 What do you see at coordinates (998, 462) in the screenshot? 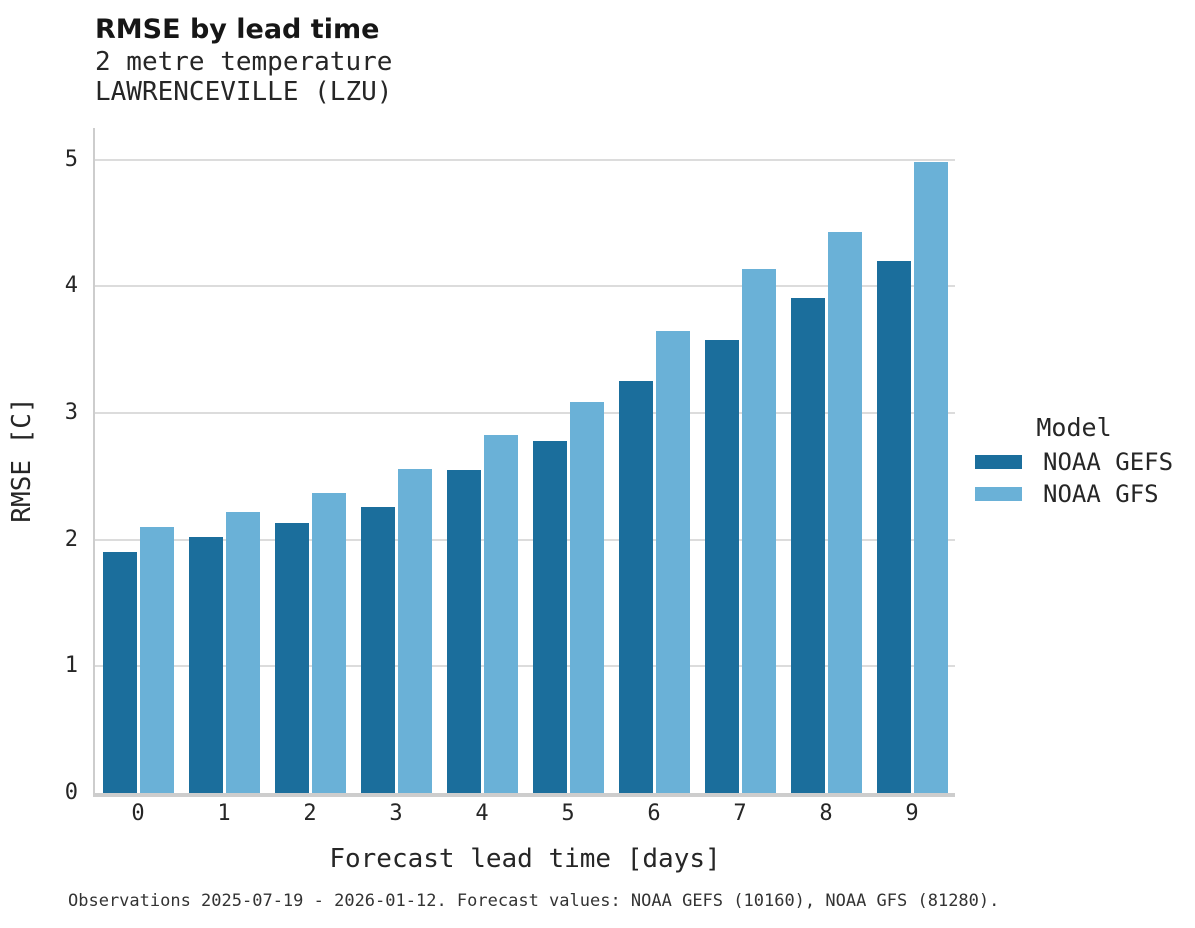
I see `legend-swatch-noaa-gefs` at bounding box center [998, 462].